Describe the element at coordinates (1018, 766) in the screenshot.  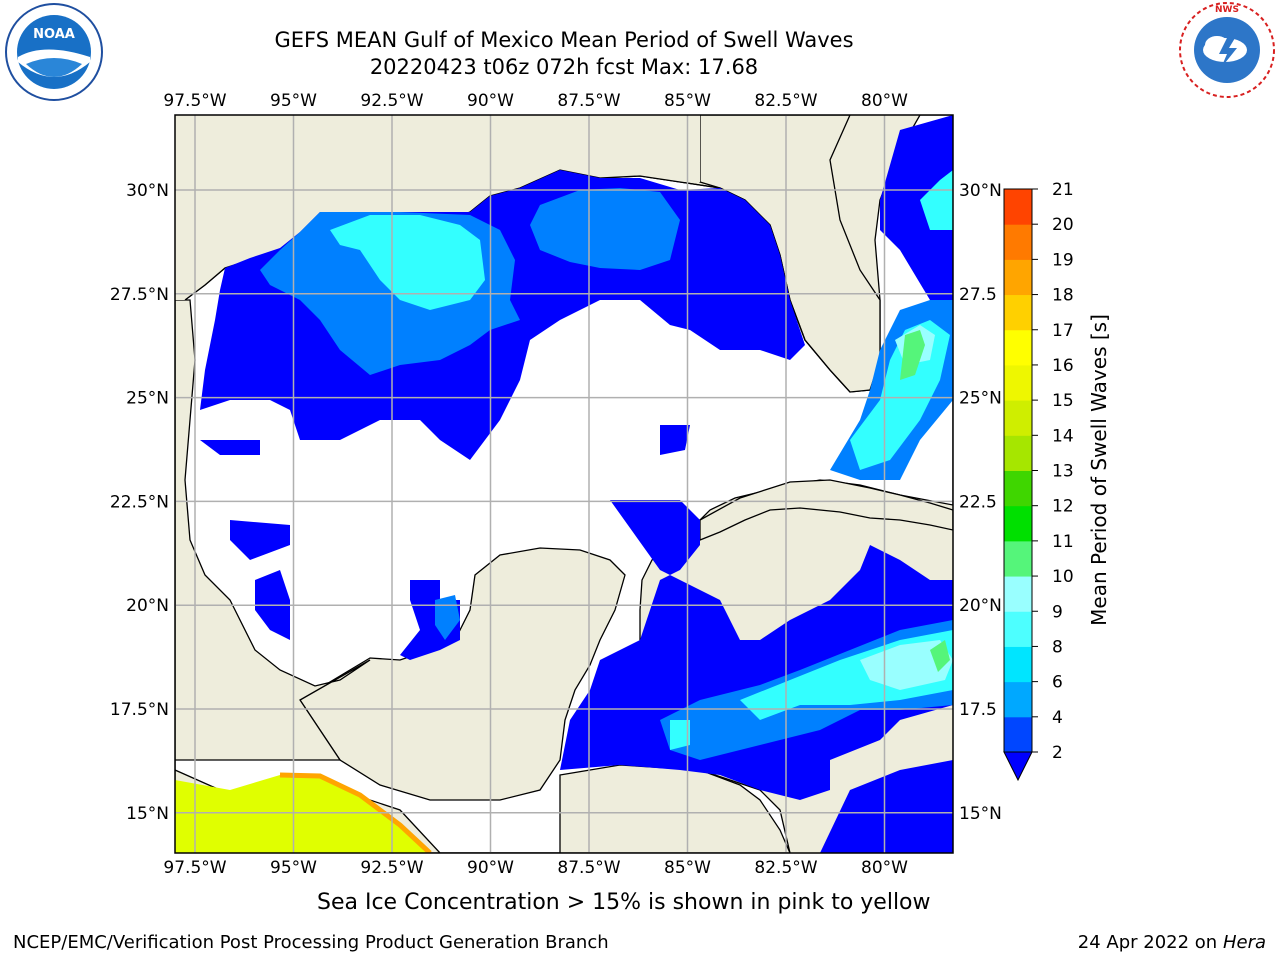
I see `colorbar-under-arrow` at that location.